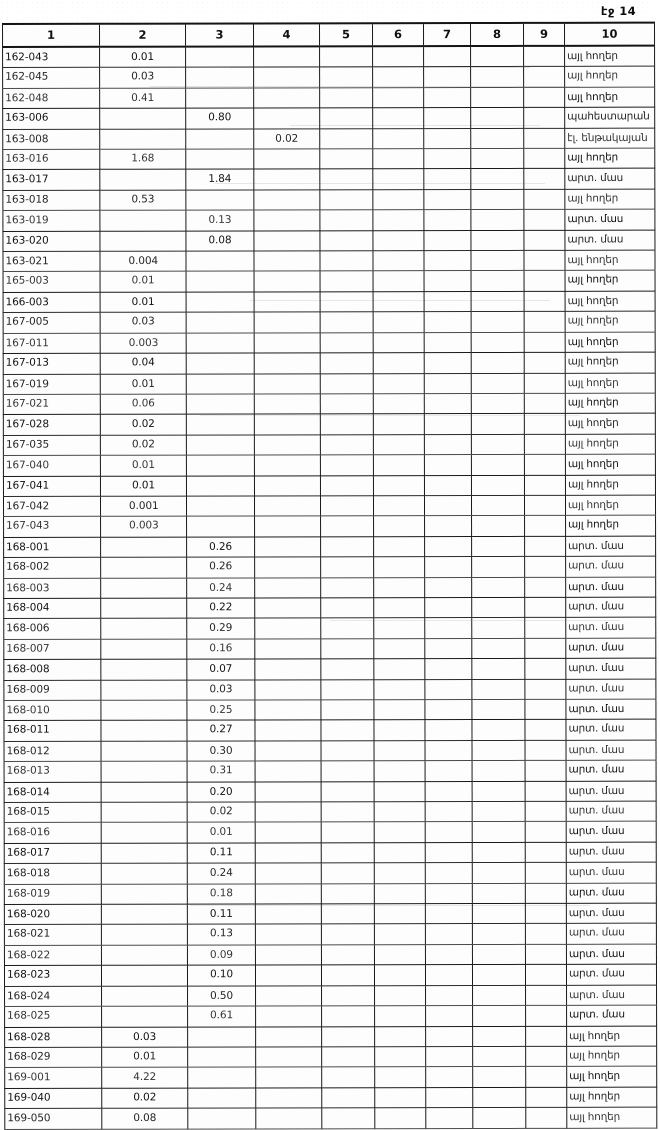 This screenshot has width=660, height=1130. Describe the element at coordinates (330, 1077) in the screenshot. I see `table-row: 169-001 4.22 այլ հողեր` at that location.